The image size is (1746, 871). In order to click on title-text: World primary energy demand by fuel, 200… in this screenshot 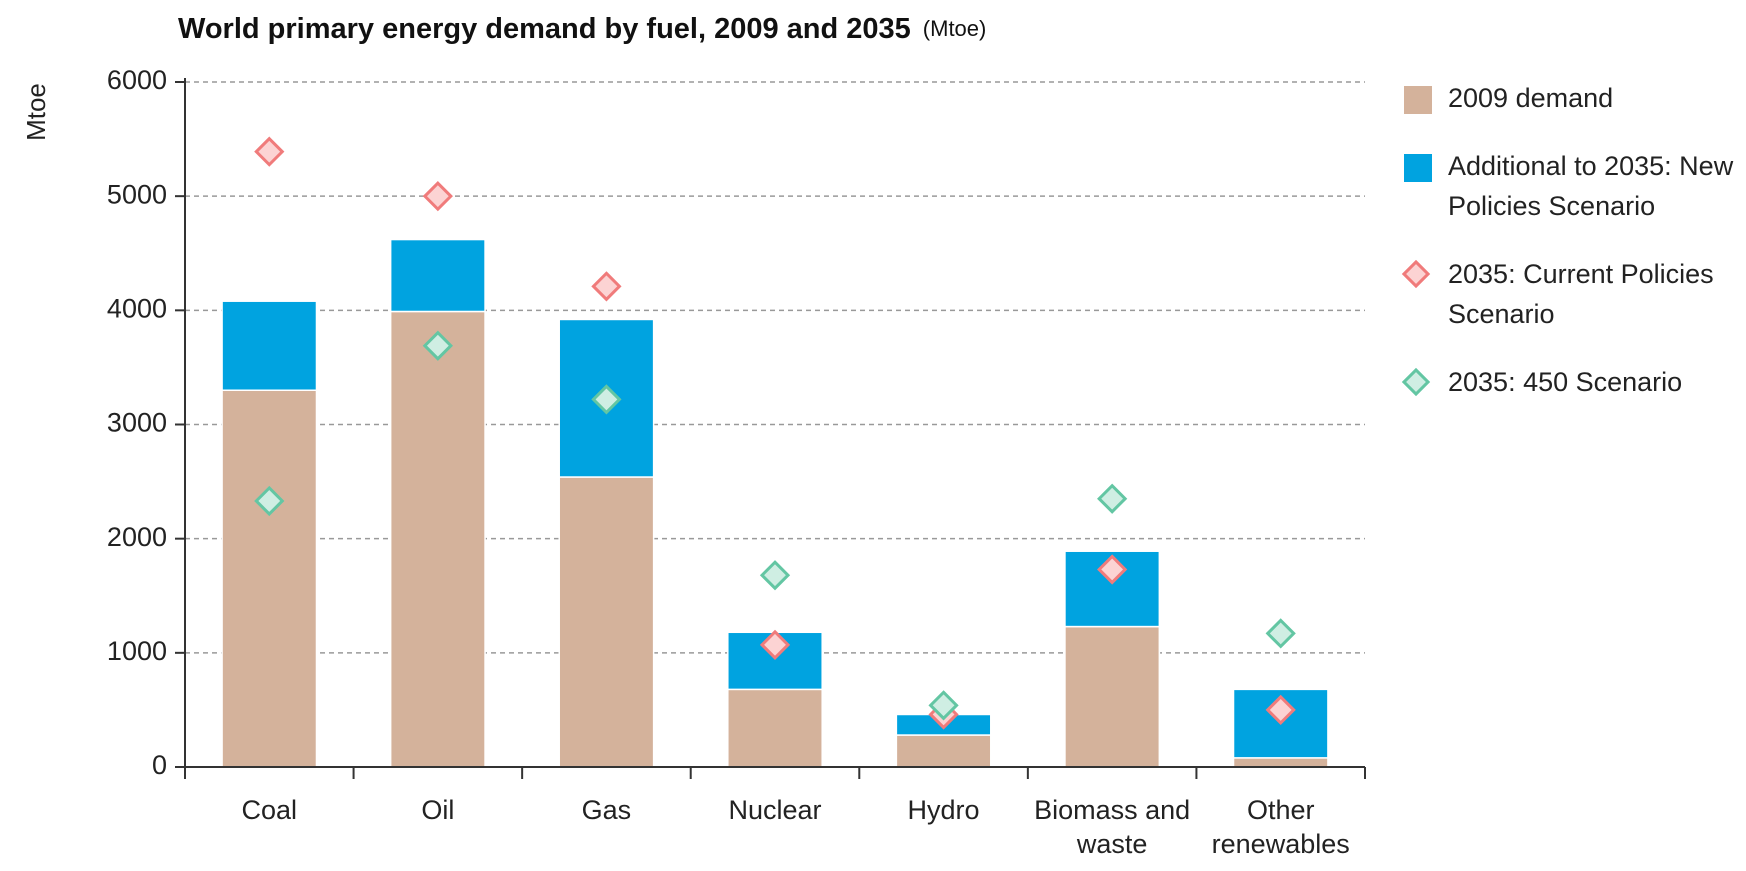, I will do `click(544, 29)`.